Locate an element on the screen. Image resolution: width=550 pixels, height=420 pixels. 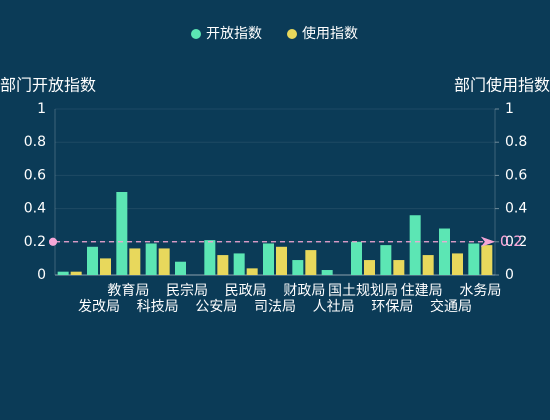
x-tick-label: 环保局 is located at coordinates (392, 307).